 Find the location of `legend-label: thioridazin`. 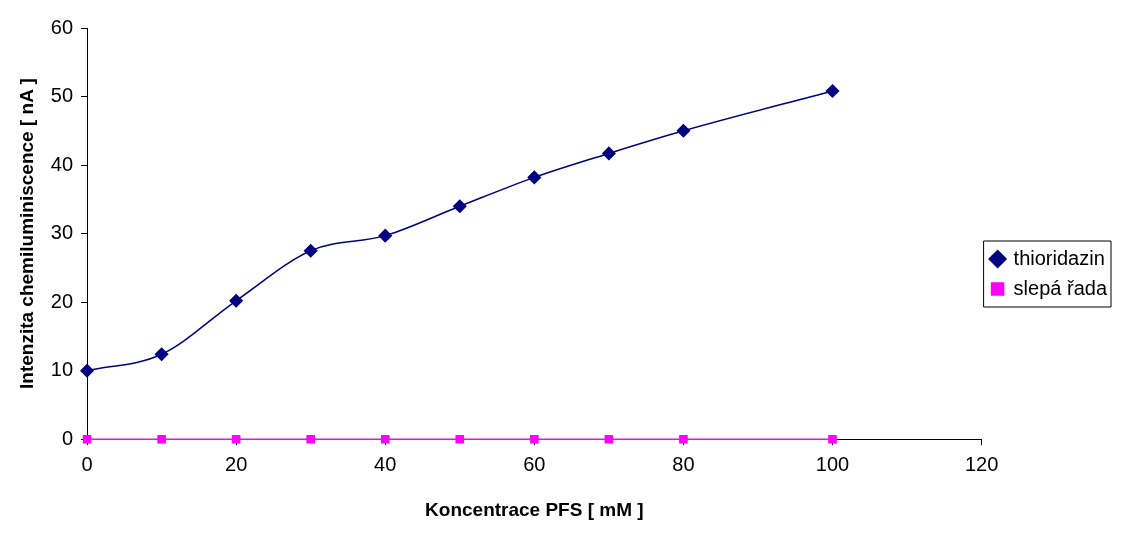

legend-label: thioridazin is located at coordinates (1059, 257).